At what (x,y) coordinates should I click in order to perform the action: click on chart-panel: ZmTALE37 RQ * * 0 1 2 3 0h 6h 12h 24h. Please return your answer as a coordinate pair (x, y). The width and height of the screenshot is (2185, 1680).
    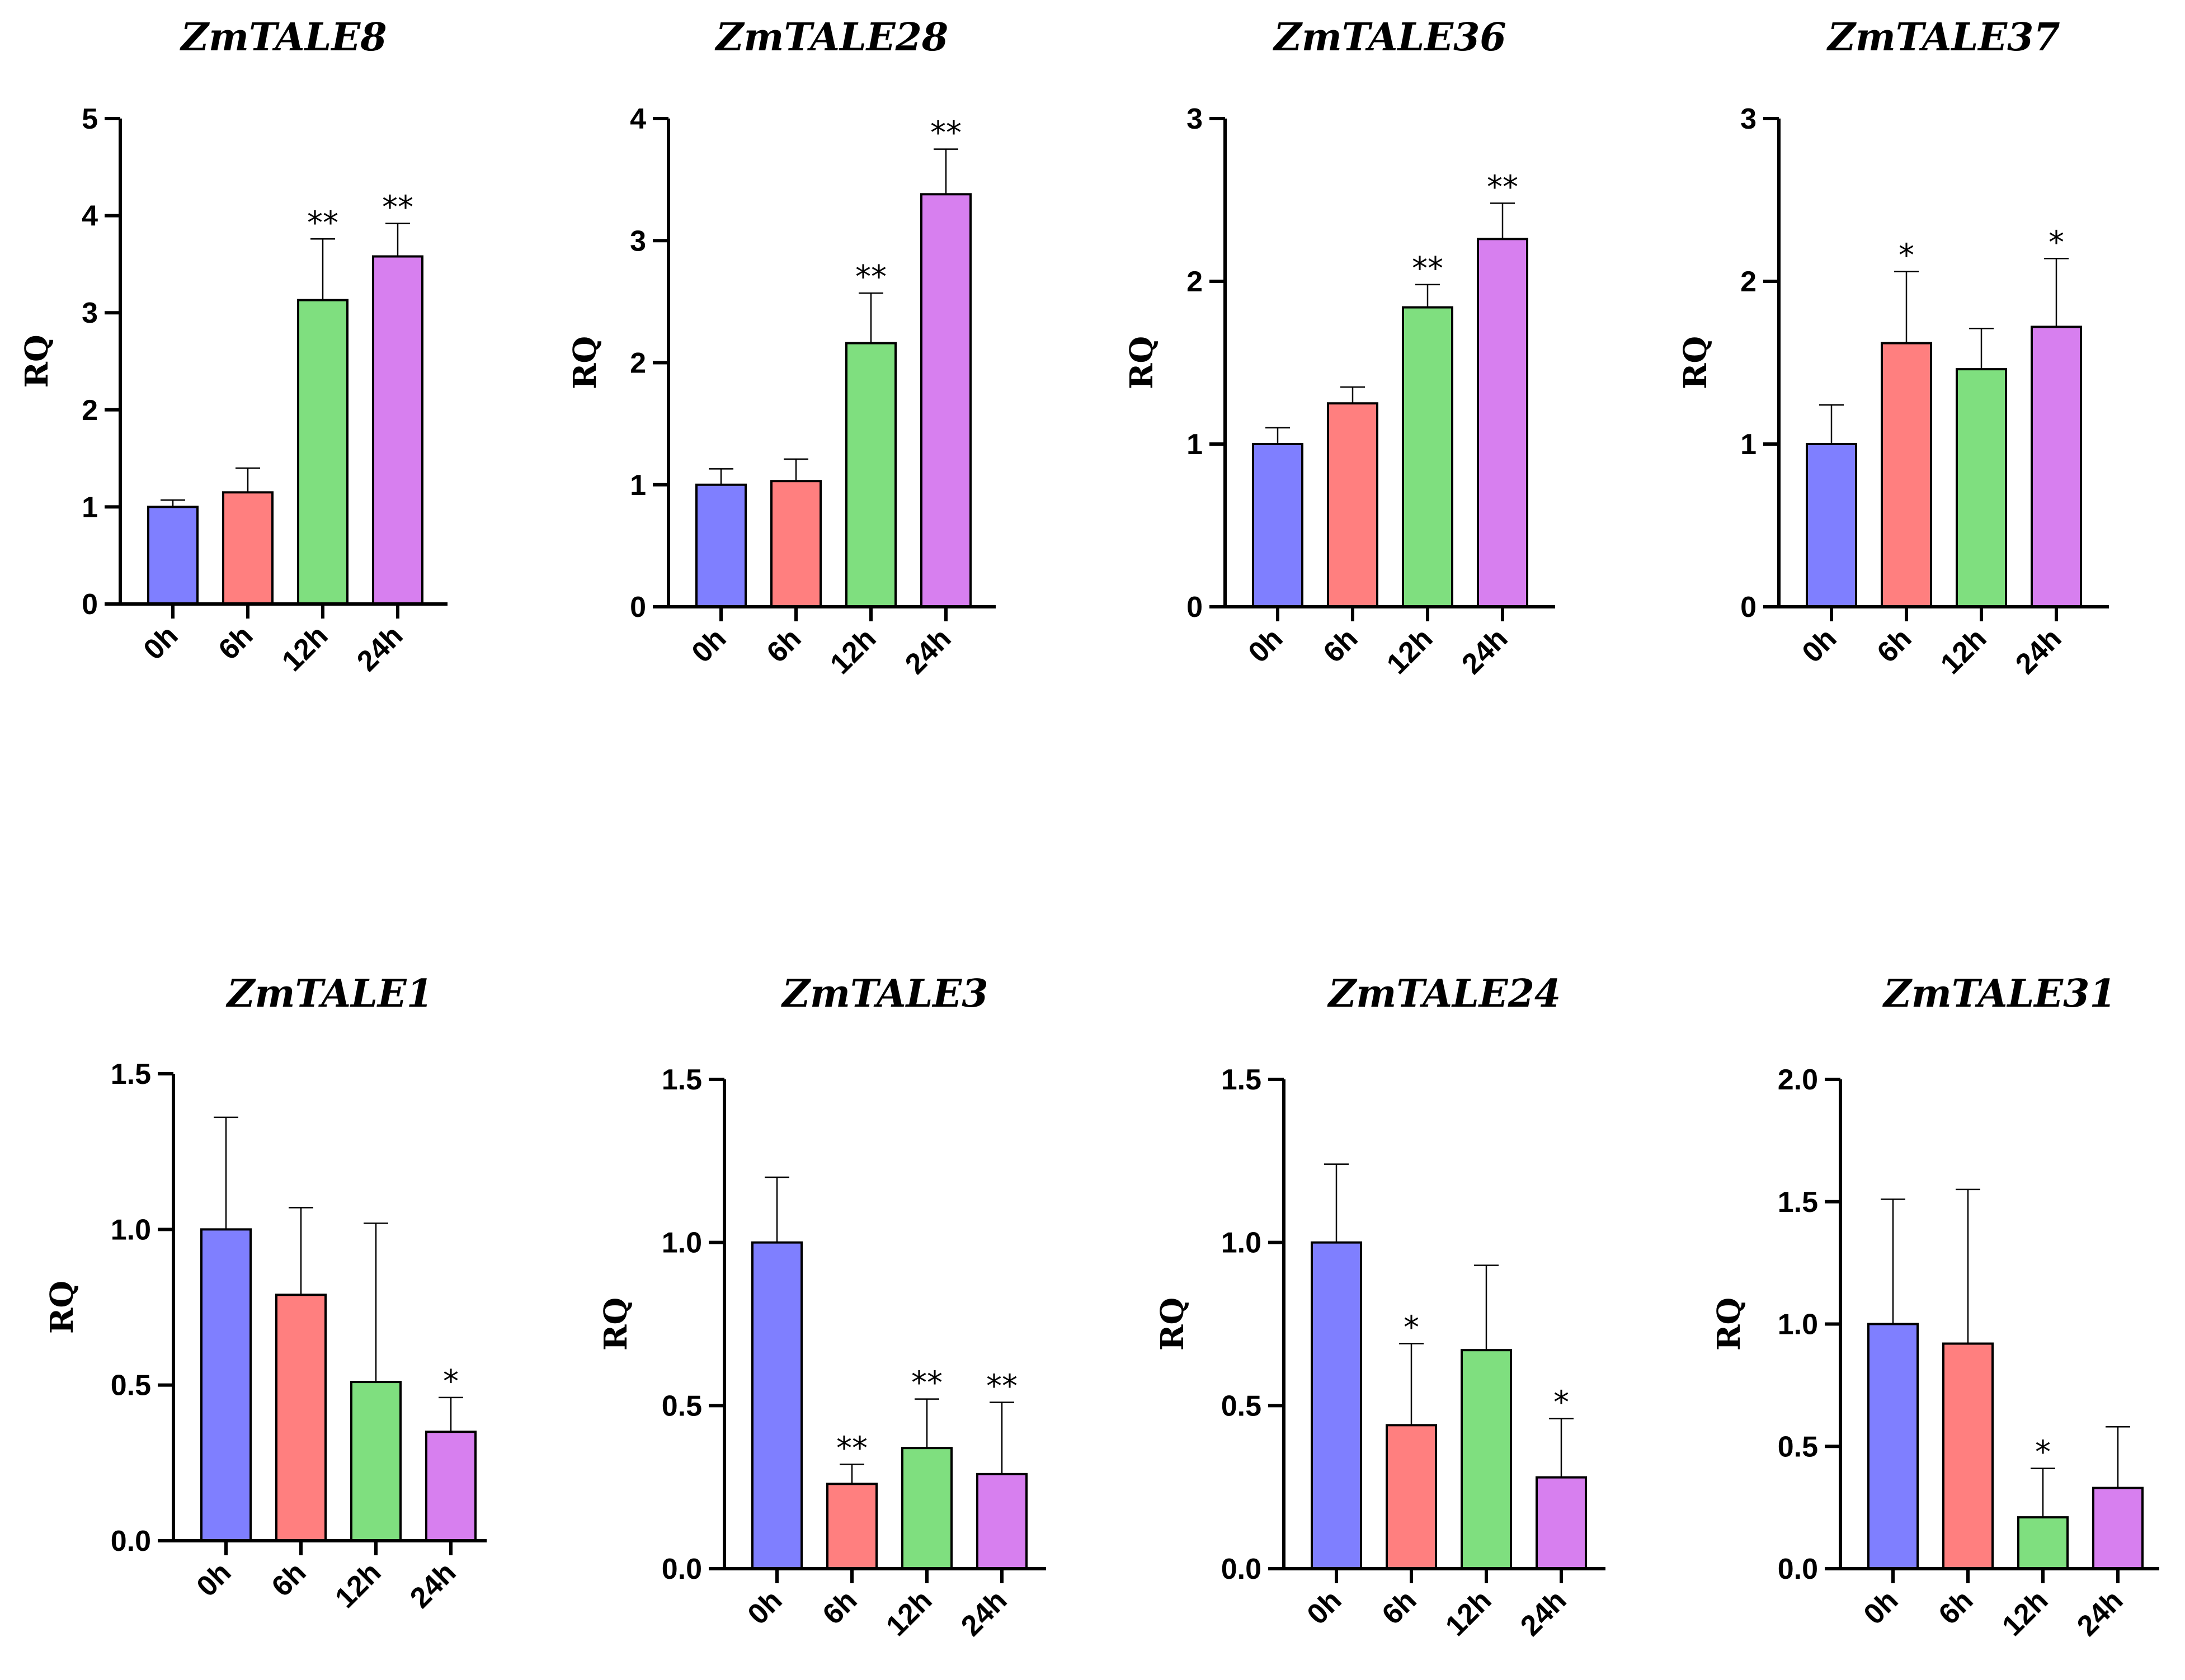
    Looking at the image, I should click on (1893, 348).